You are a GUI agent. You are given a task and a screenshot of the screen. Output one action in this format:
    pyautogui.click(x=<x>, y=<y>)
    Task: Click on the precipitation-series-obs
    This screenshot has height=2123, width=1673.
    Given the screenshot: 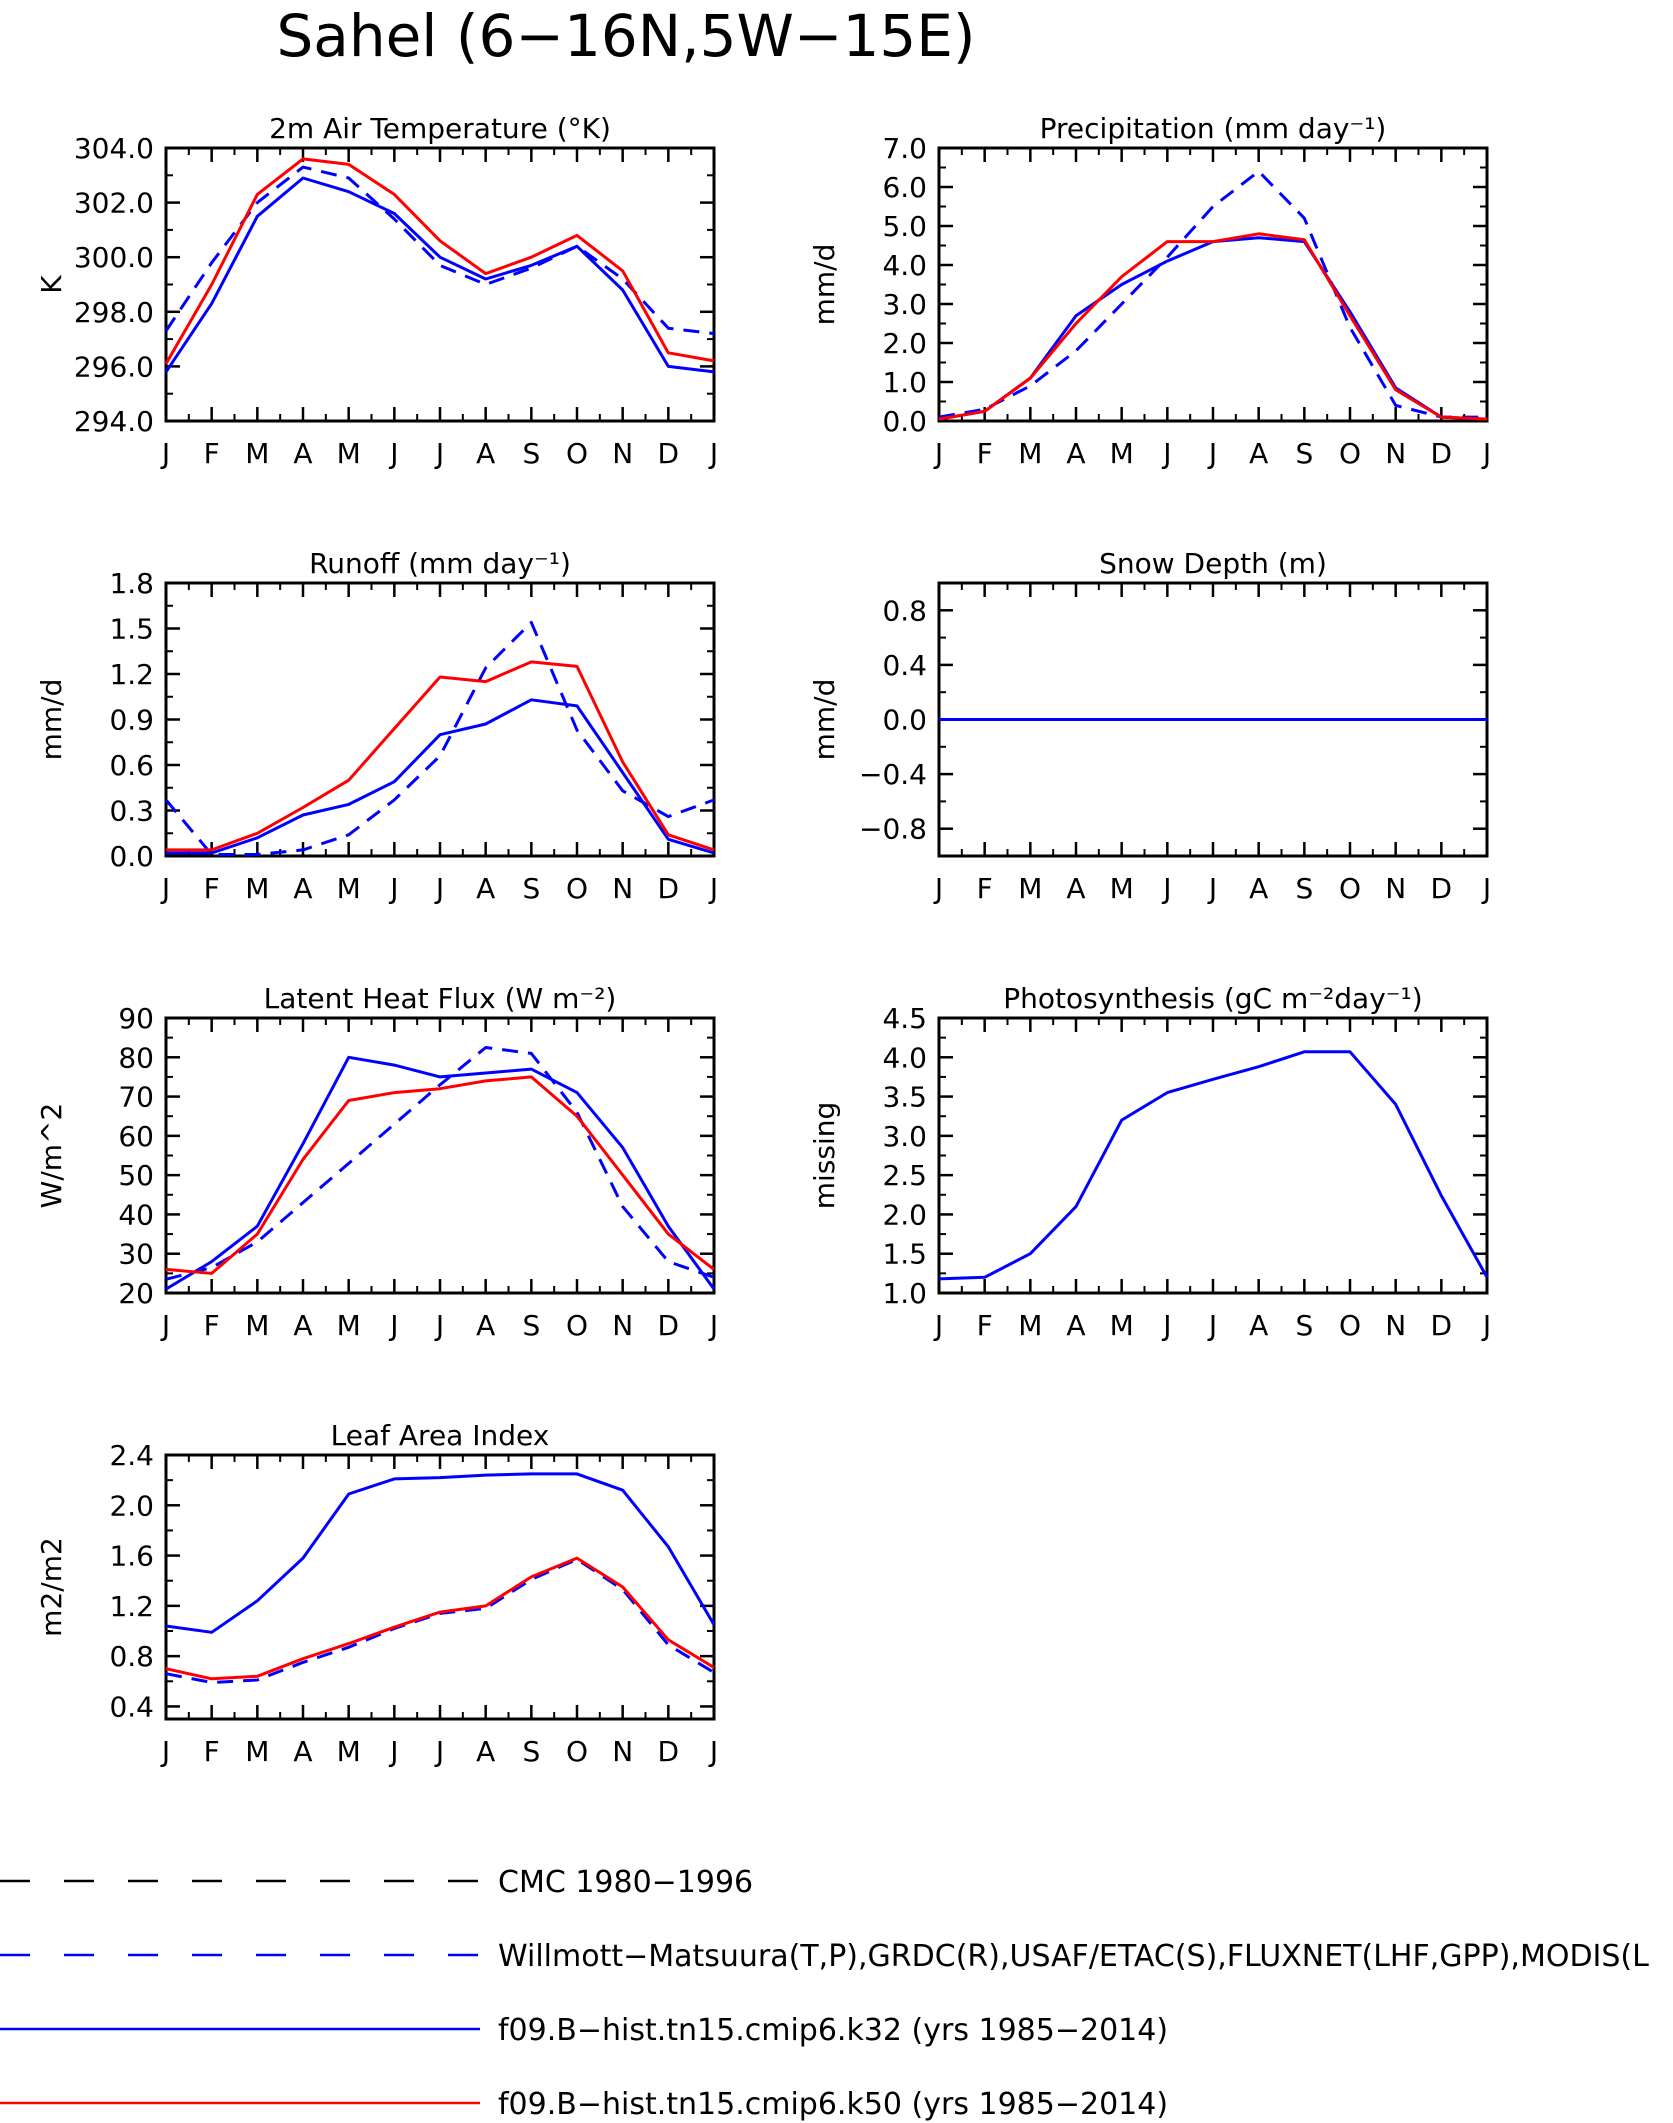 What is the action you would take?
    pyautogui.click(x=1212, y=294)
    